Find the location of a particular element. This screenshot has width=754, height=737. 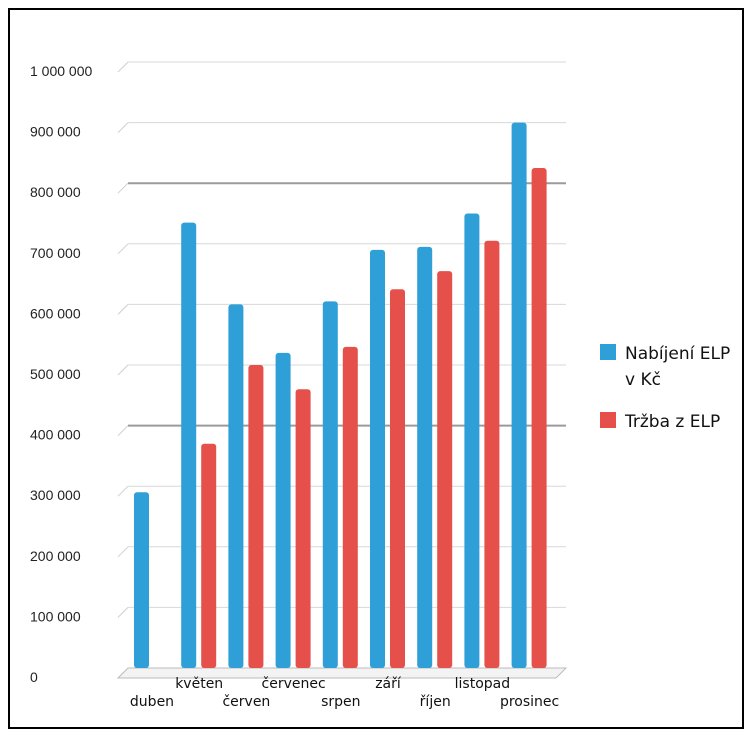

y-tick-label: 1 000 000 is located at coordinates (61, 71).